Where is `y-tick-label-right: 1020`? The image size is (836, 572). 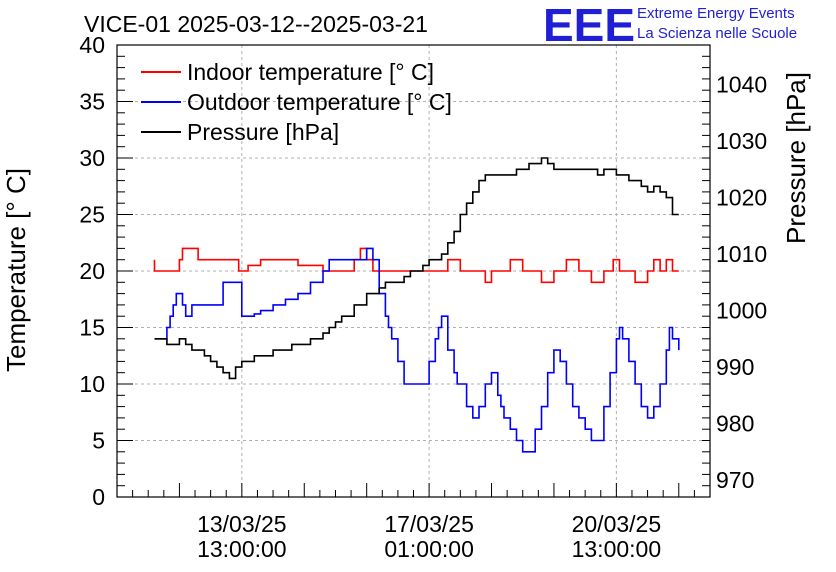 y-tick-label-right: 1020 is located at coordinates (741, 198).